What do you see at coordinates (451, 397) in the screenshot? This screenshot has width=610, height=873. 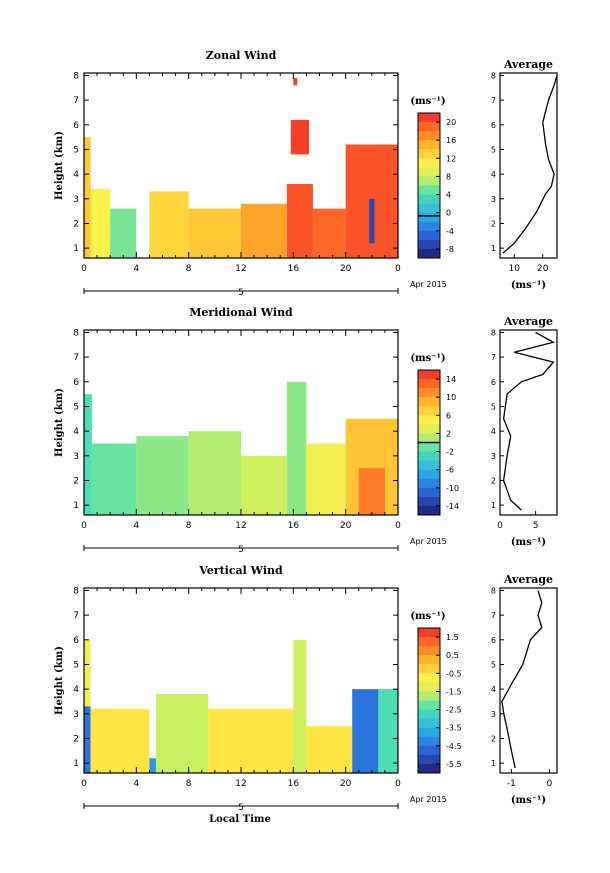 I see `colorbar-tick-label: 10` at bounding box center [451, 397].